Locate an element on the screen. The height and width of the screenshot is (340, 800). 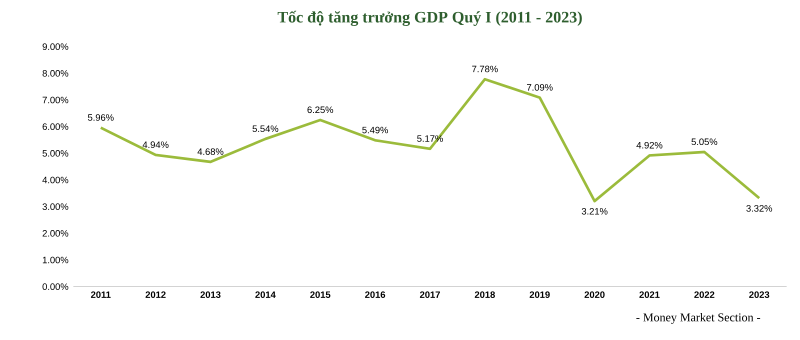
x-tick-label: 2017 is located at coordinates (430, 294).